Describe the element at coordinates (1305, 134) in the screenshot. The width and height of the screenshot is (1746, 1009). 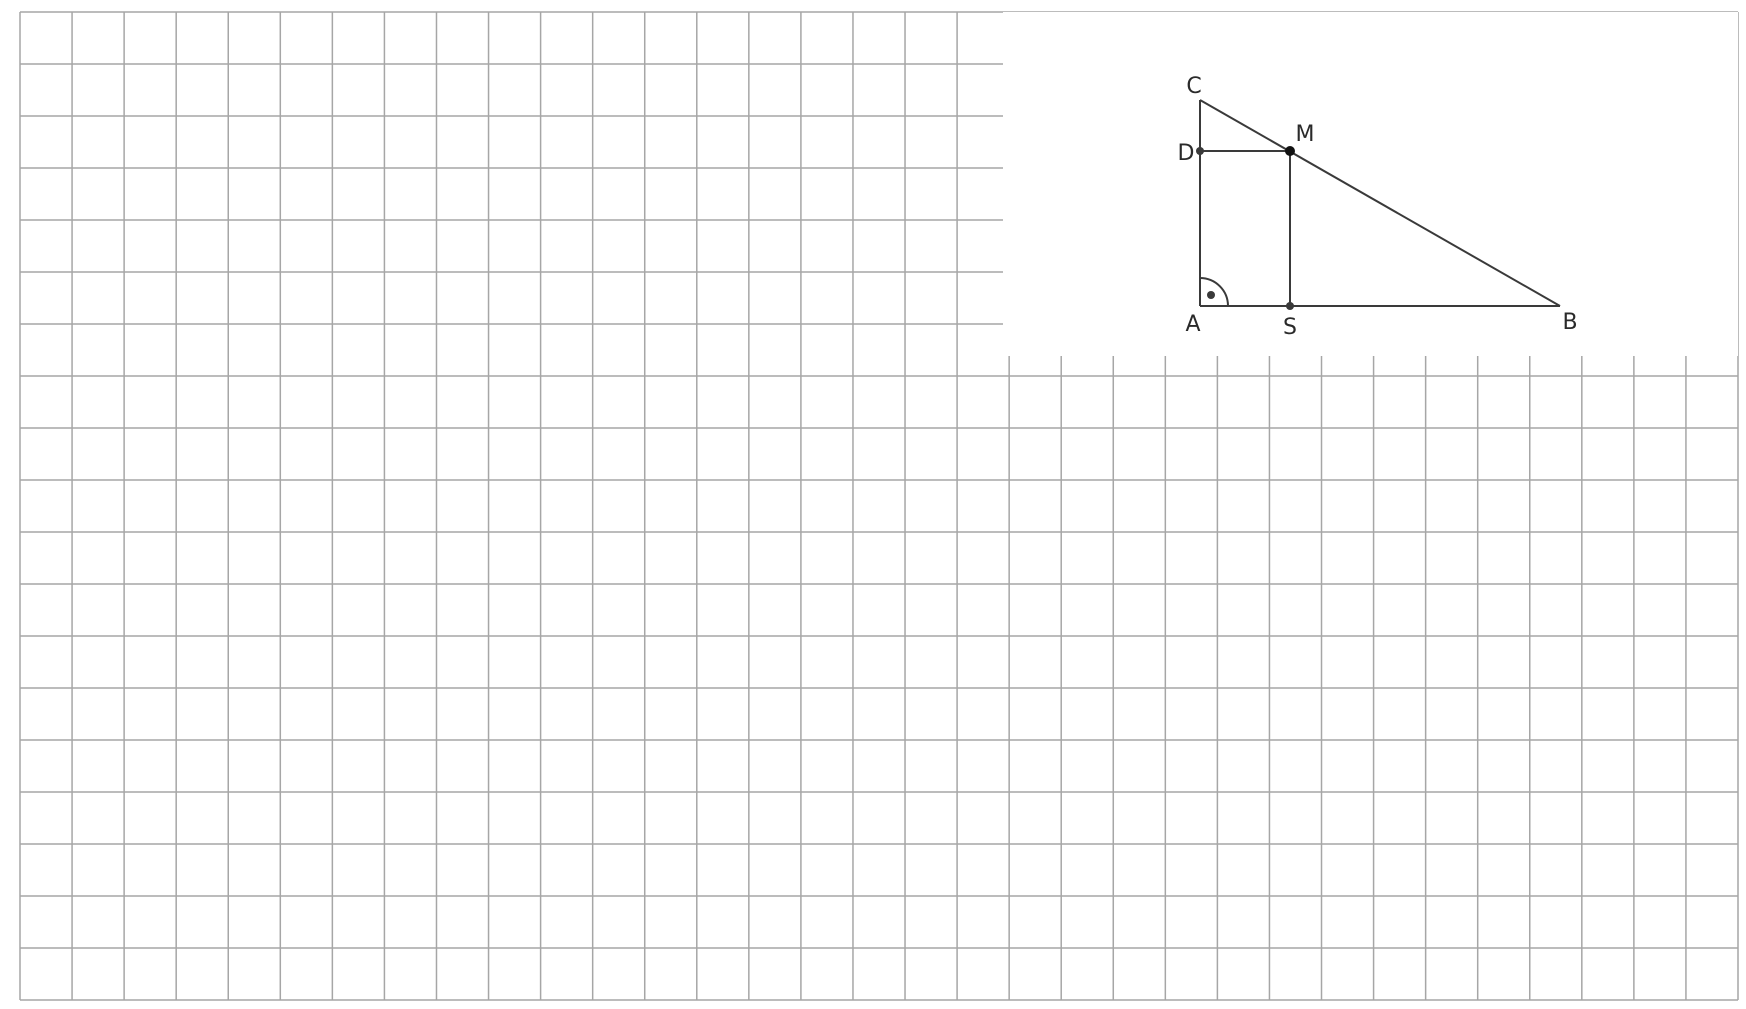
I see `label-m: M` at that location.